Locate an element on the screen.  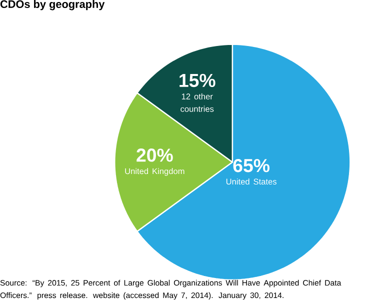
data-label: 15% is located at coordinates (198, 81).